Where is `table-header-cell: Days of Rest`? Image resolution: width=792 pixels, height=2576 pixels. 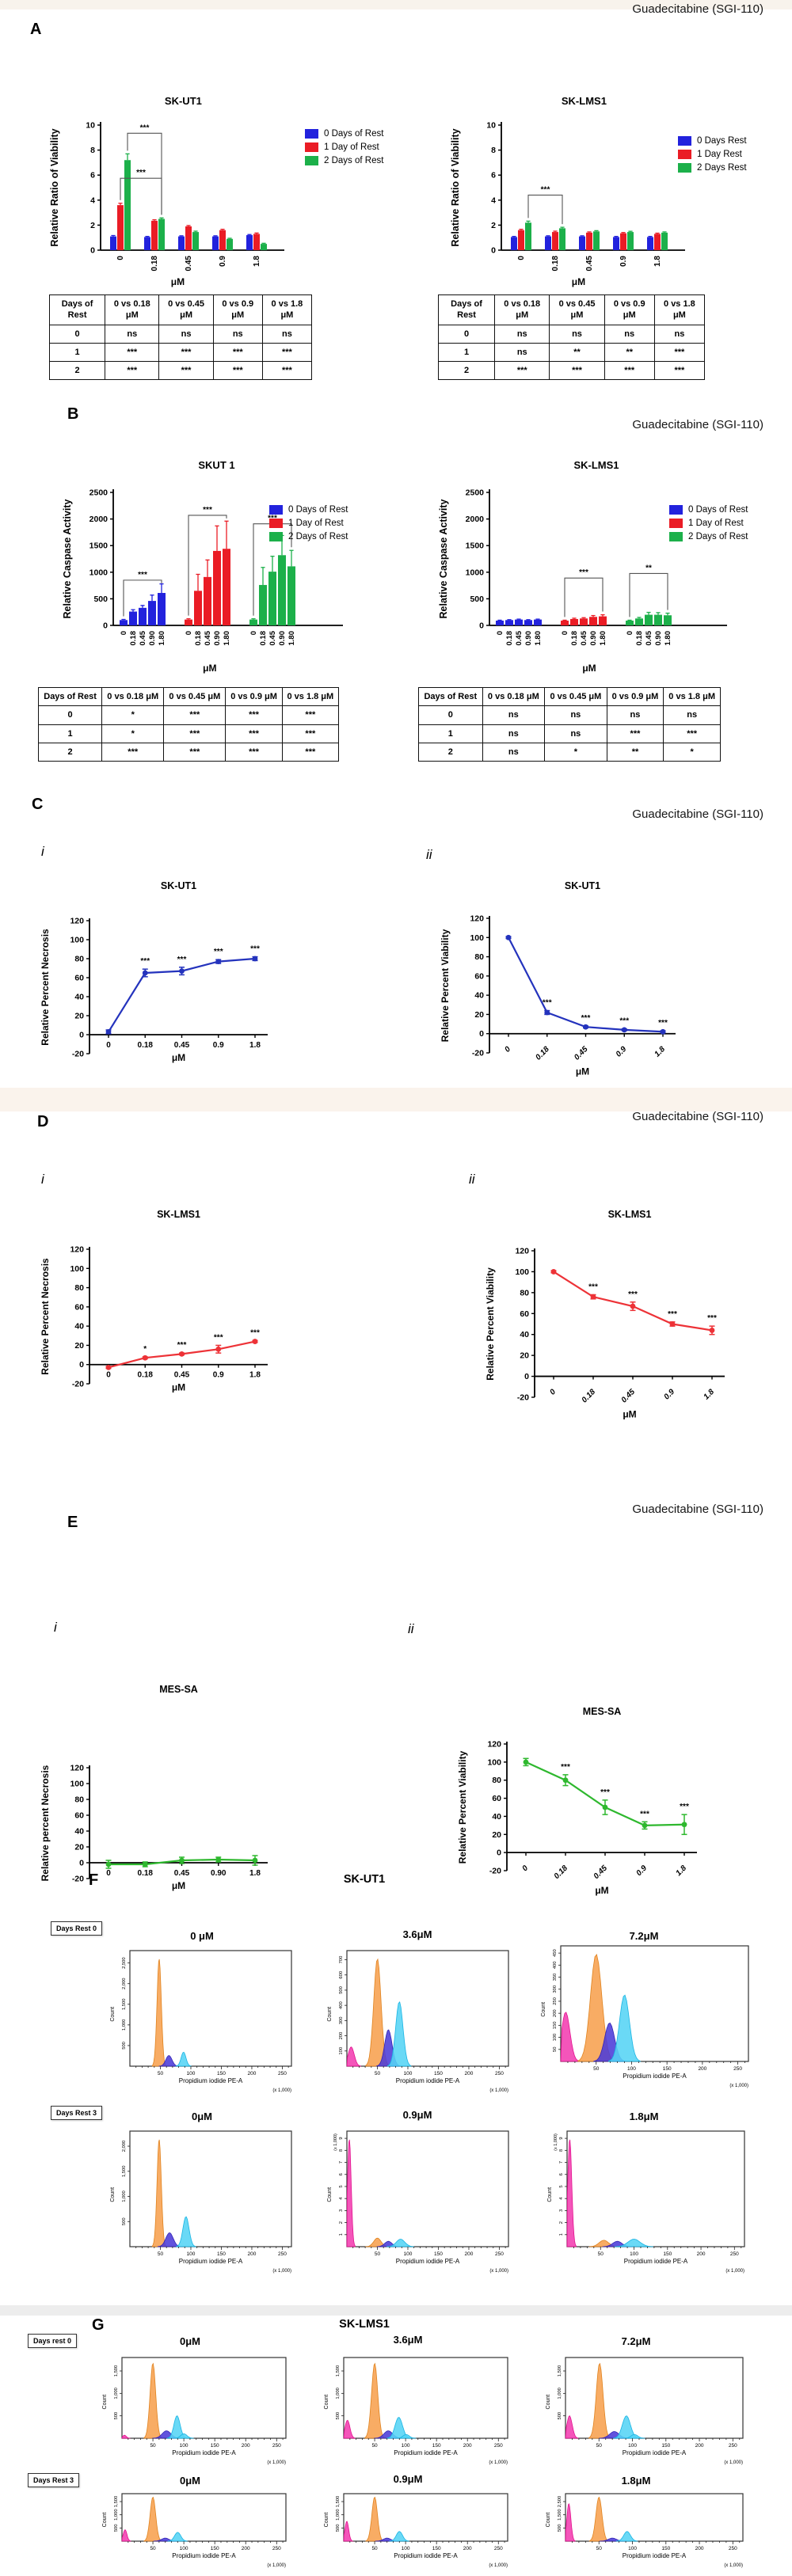
table-header-cell: Days of Rest is located at coordinates (450, 697).